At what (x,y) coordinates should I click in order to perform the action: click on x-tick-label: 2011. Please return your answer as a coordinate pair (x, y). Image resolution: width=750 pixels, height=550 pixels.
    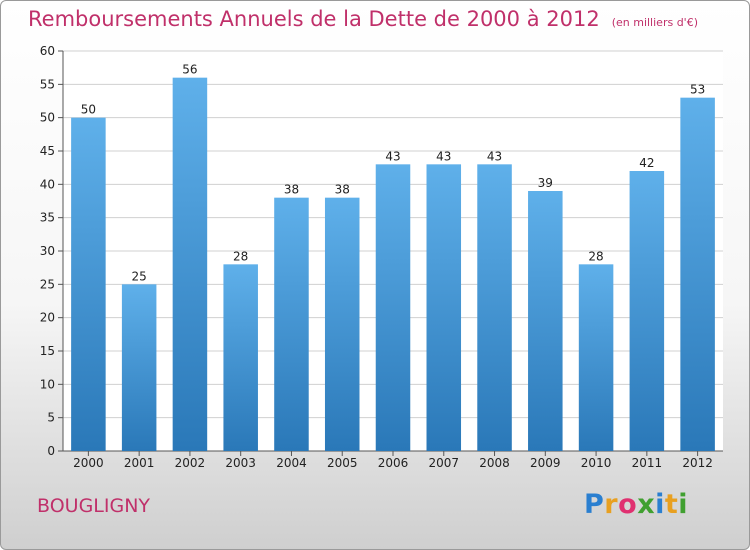
    Looking at the image, I should click on (647, 463).